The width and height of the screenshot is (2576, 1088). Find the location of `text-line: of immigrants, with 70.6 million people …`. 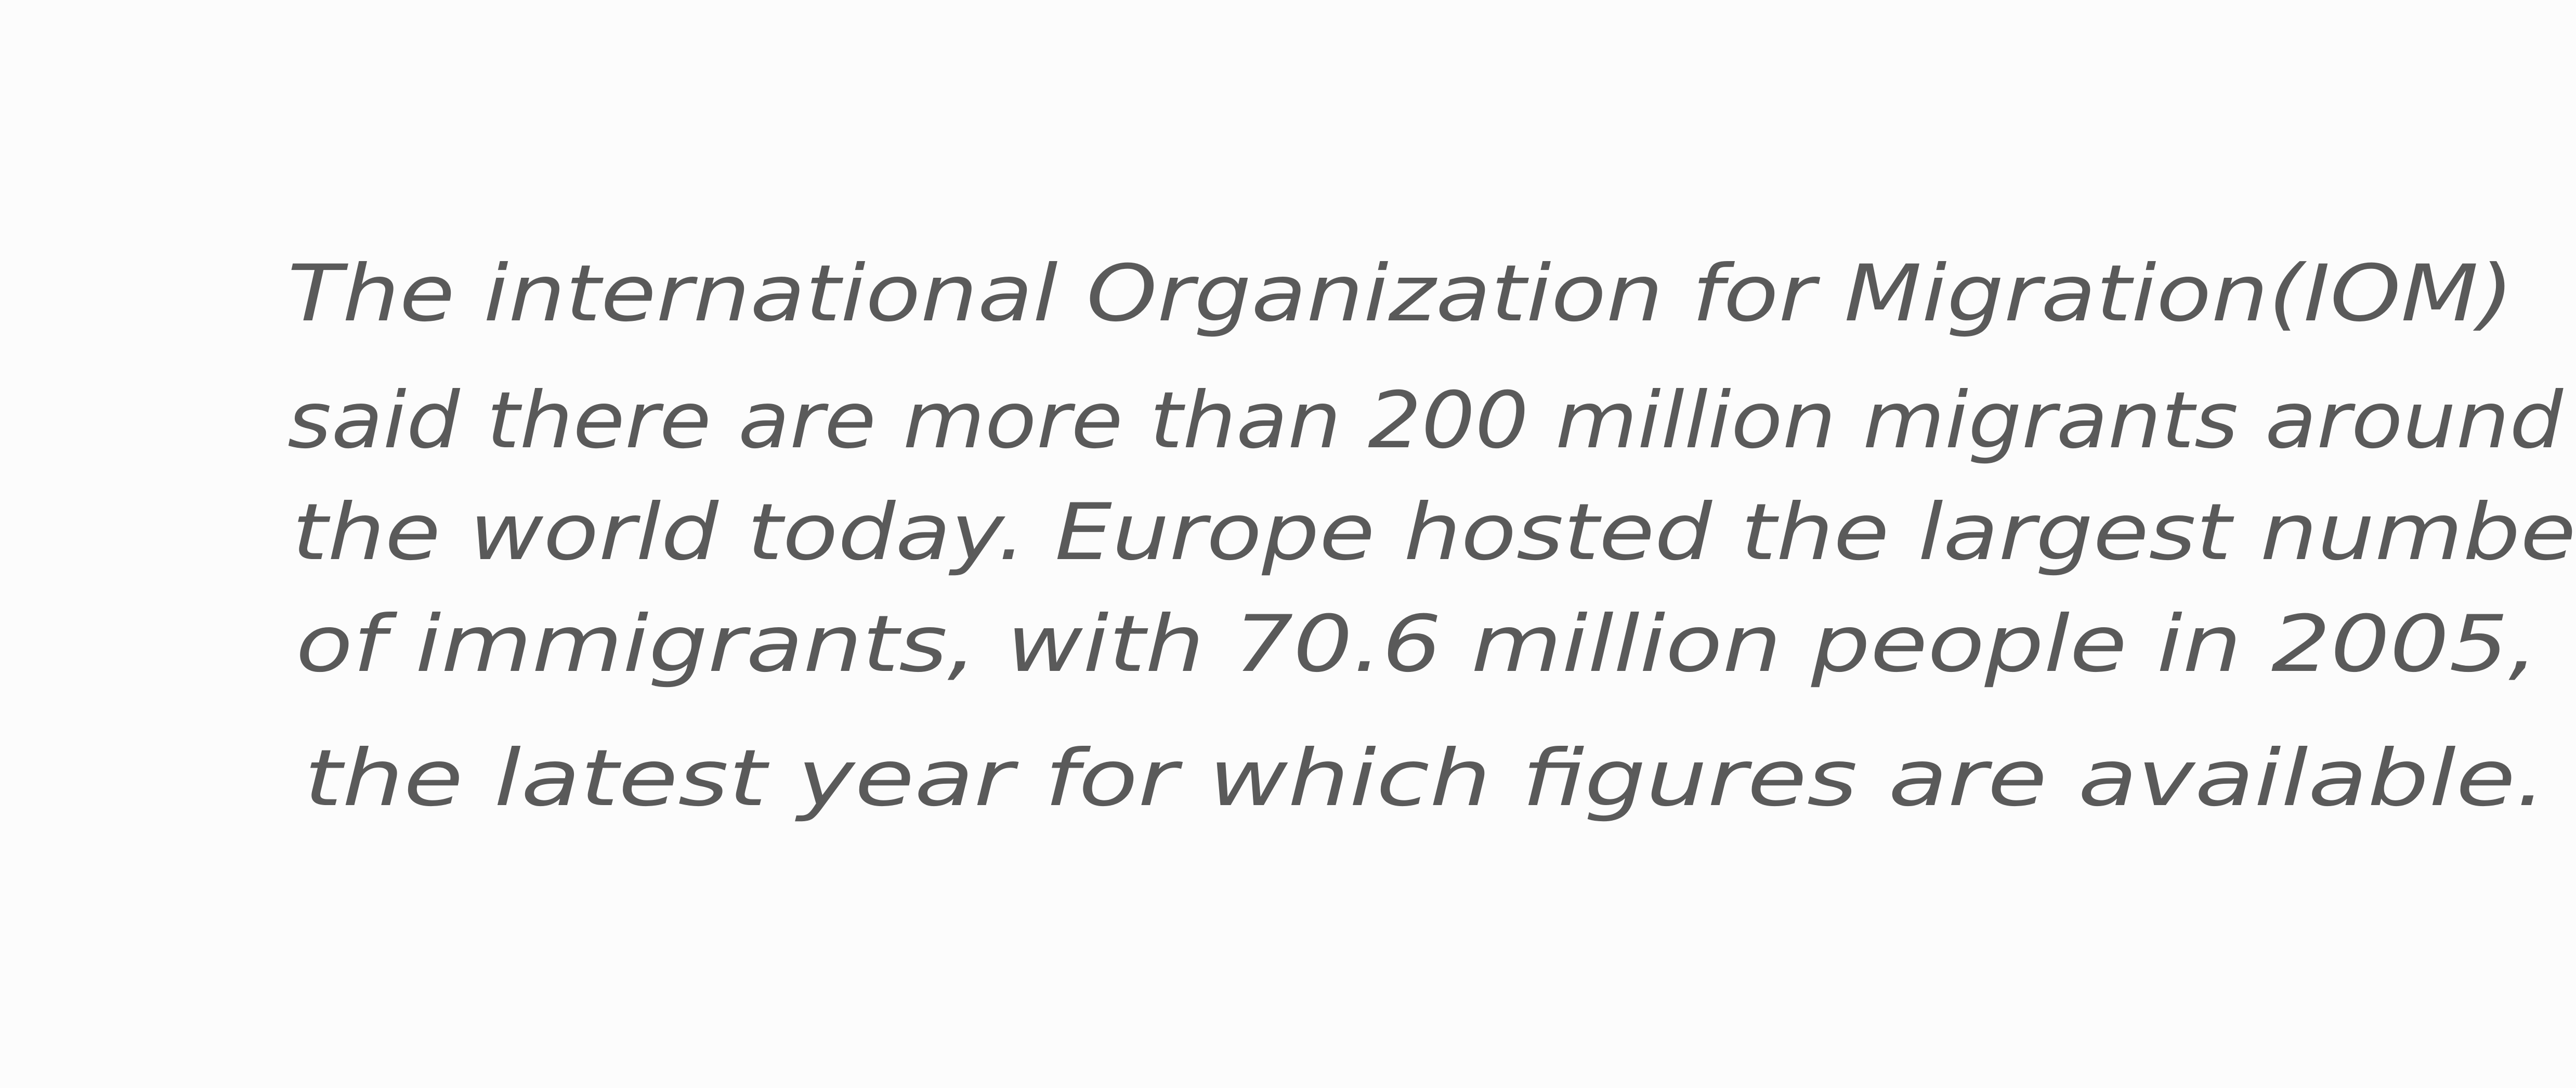

text-line: of immigrants, with 70.6 million people … is located at coordinates (1417, 645).